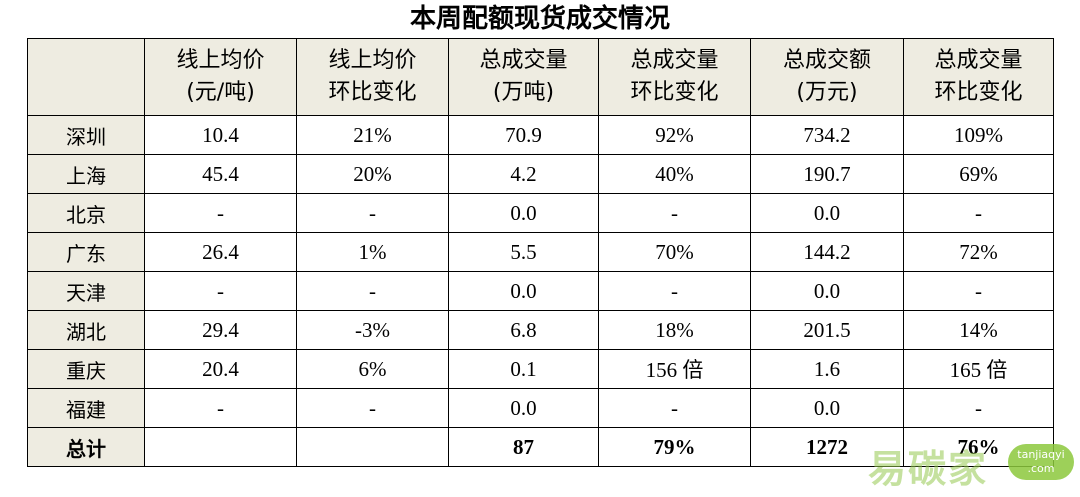  I want to click on table-row: 重庆 20.4 6% 0.1 156 倍 1.6 165 倍, so click(540, 369).